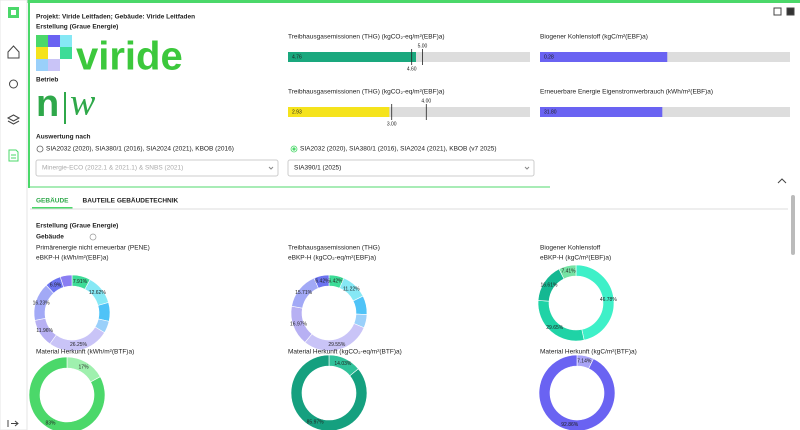 The height and width of the screenshot is (430, 800). What do you see at coordinates (549, 285) in the screenshot?
I see `segment-label: 16.61%` at bounding box center [549, 285].